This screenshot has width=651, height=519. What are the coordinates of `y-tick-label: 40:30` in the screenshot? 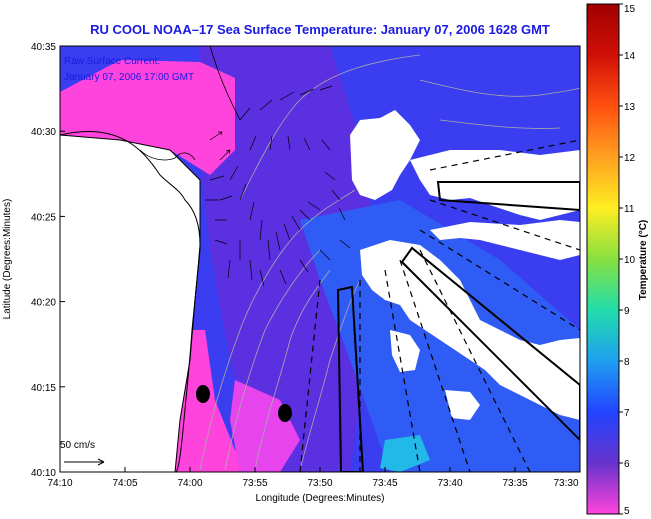 It's located at (43, 132).